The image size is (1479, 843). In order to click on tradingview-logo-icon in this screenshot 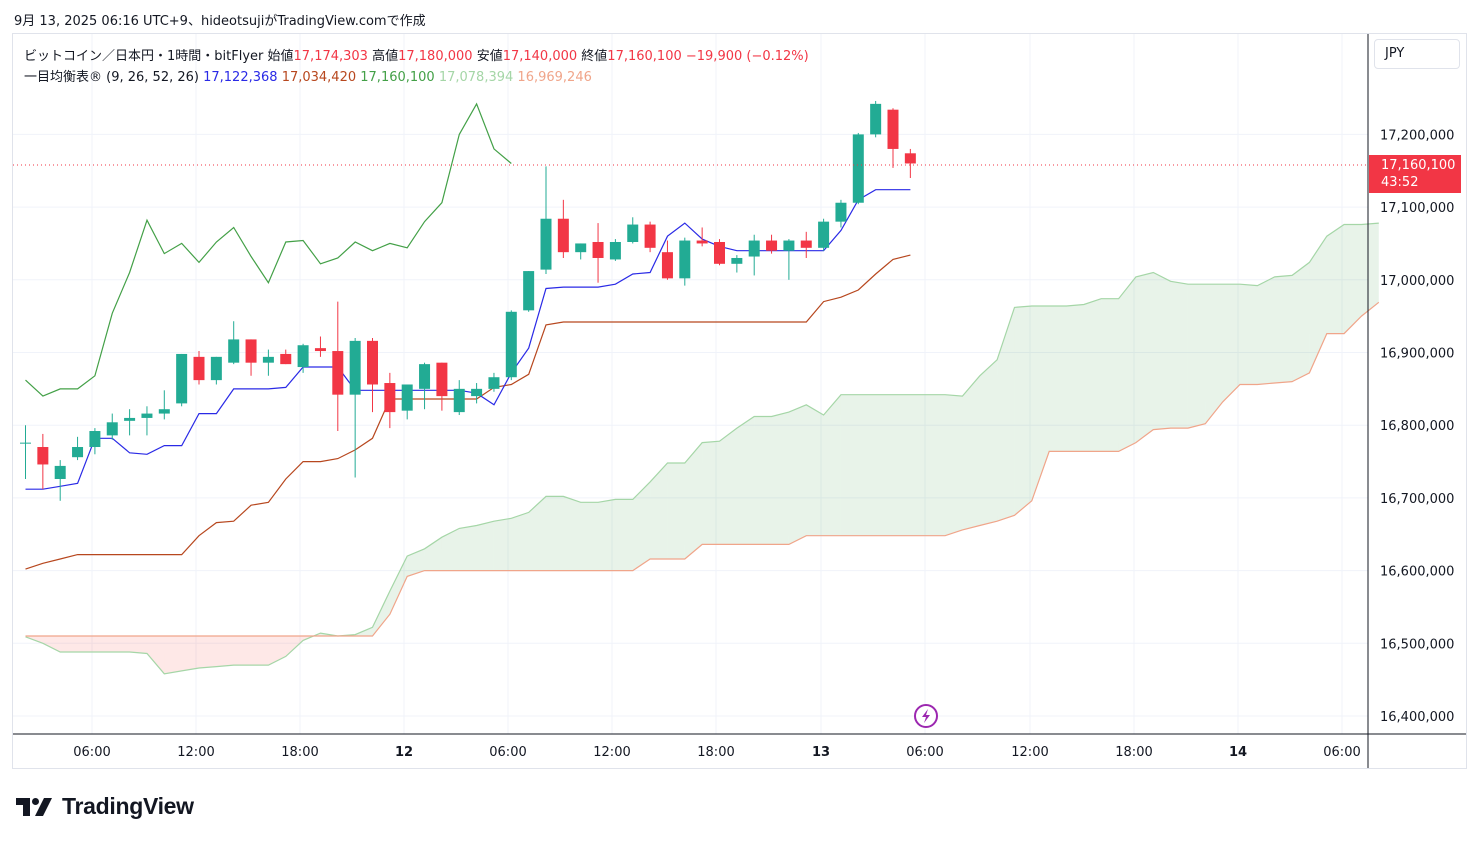, I will do `click(34, 806)`.